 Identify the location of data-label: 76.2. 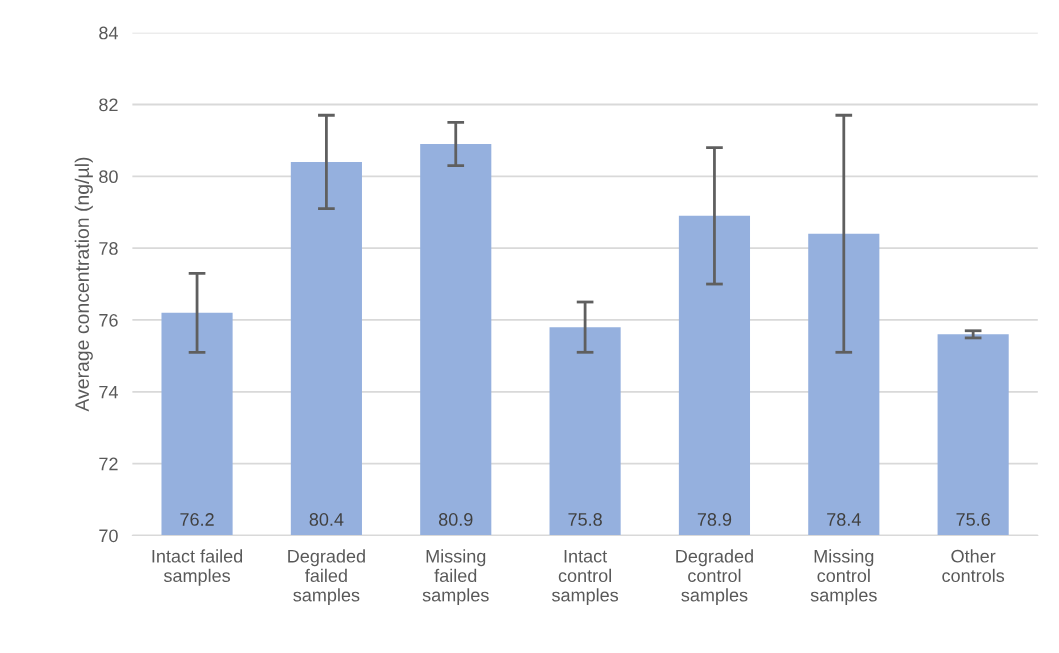
(197, 519).